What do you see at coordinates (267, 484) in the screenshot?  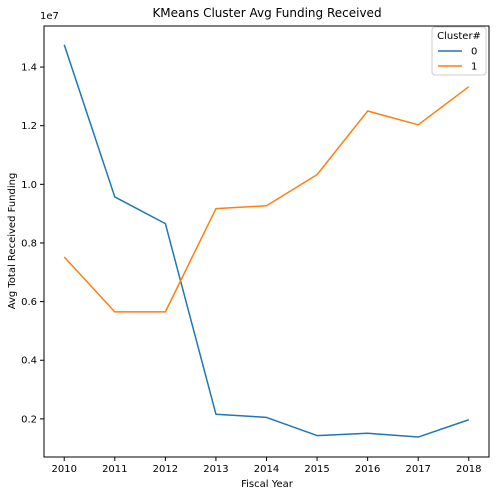 I see `x-axis-label: Fiscal Year` at bounding box center [267, 484].